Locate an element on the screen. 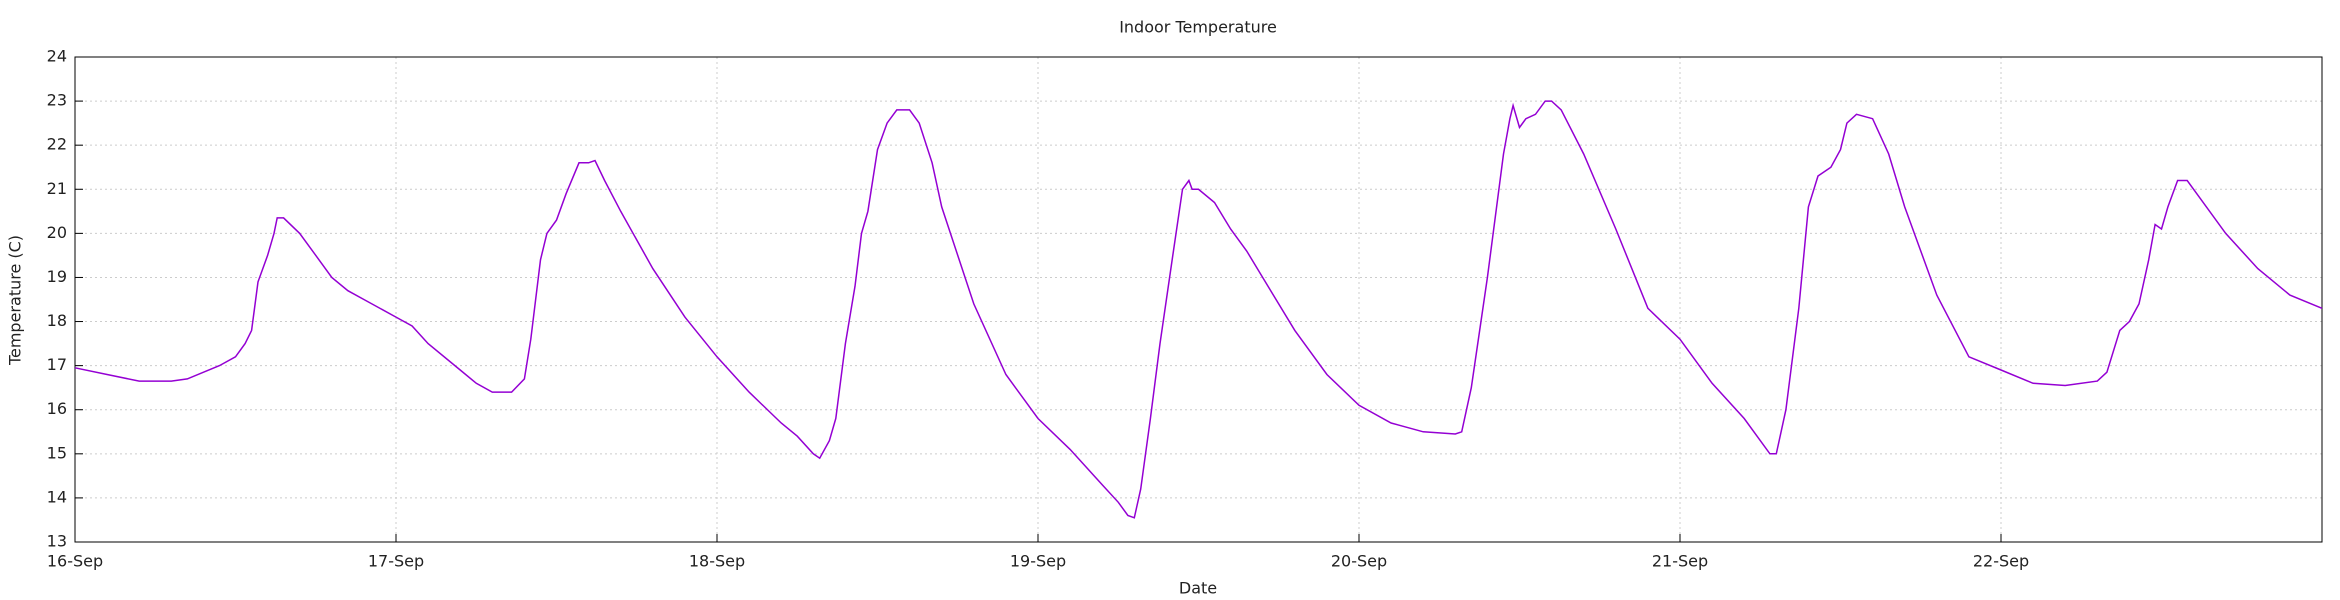 The image size is (2340, 600). y-tick-label: 14 is located at coordinates (57, 496).